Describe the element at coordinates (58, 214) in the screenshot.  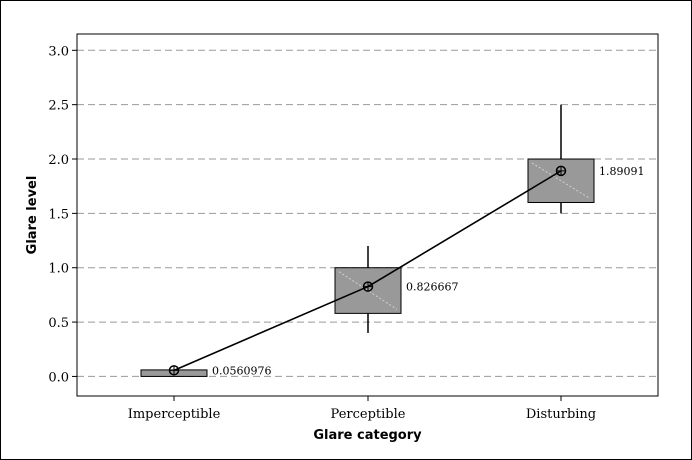
I see `y-tick-label: 1.5` at that location.